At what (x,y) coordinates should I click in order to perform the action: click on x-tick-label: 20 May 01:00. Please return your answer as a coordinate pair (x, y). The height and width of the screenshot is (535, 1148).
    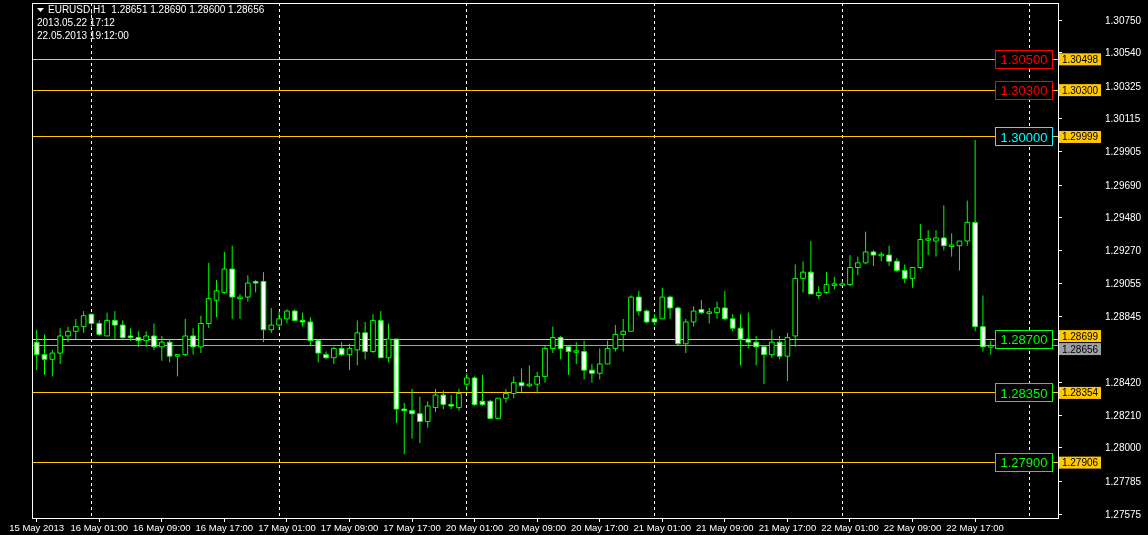
    Looking at the image, I should click on (474, 527).